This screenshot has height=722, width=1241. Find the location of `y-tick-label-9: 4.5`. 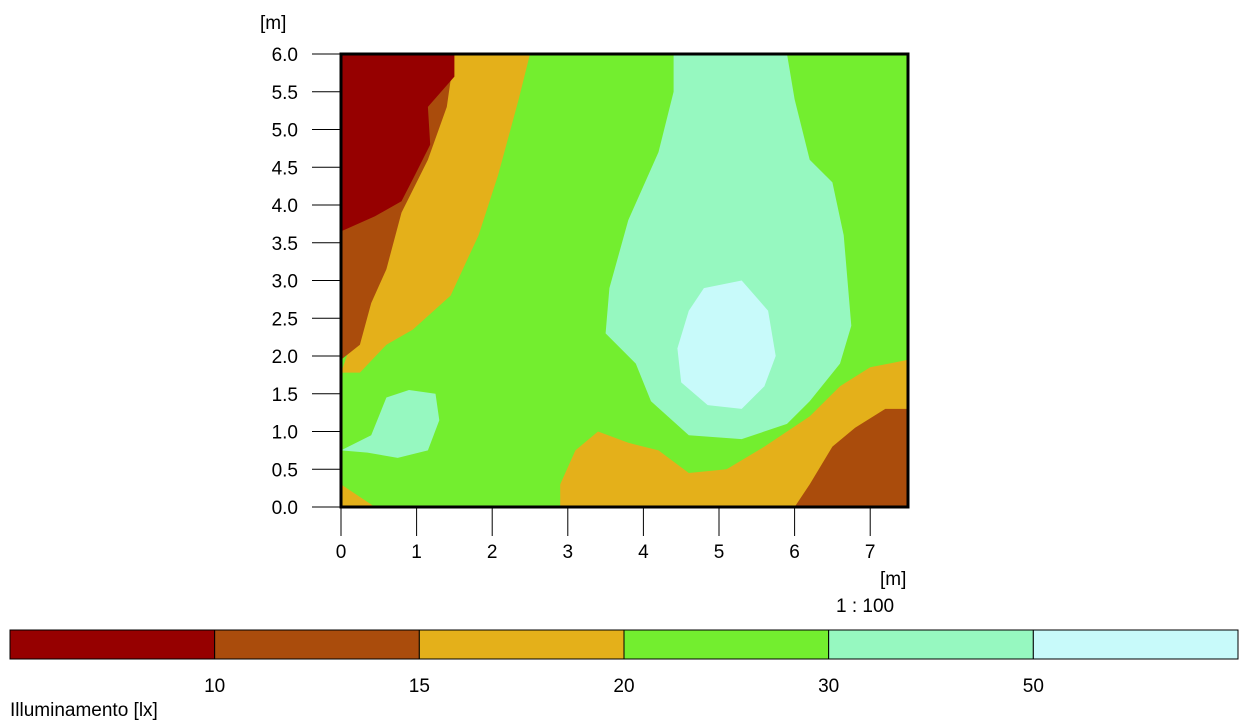

y-tick-label-9: 4.5 is located at coordinates (285, 168).